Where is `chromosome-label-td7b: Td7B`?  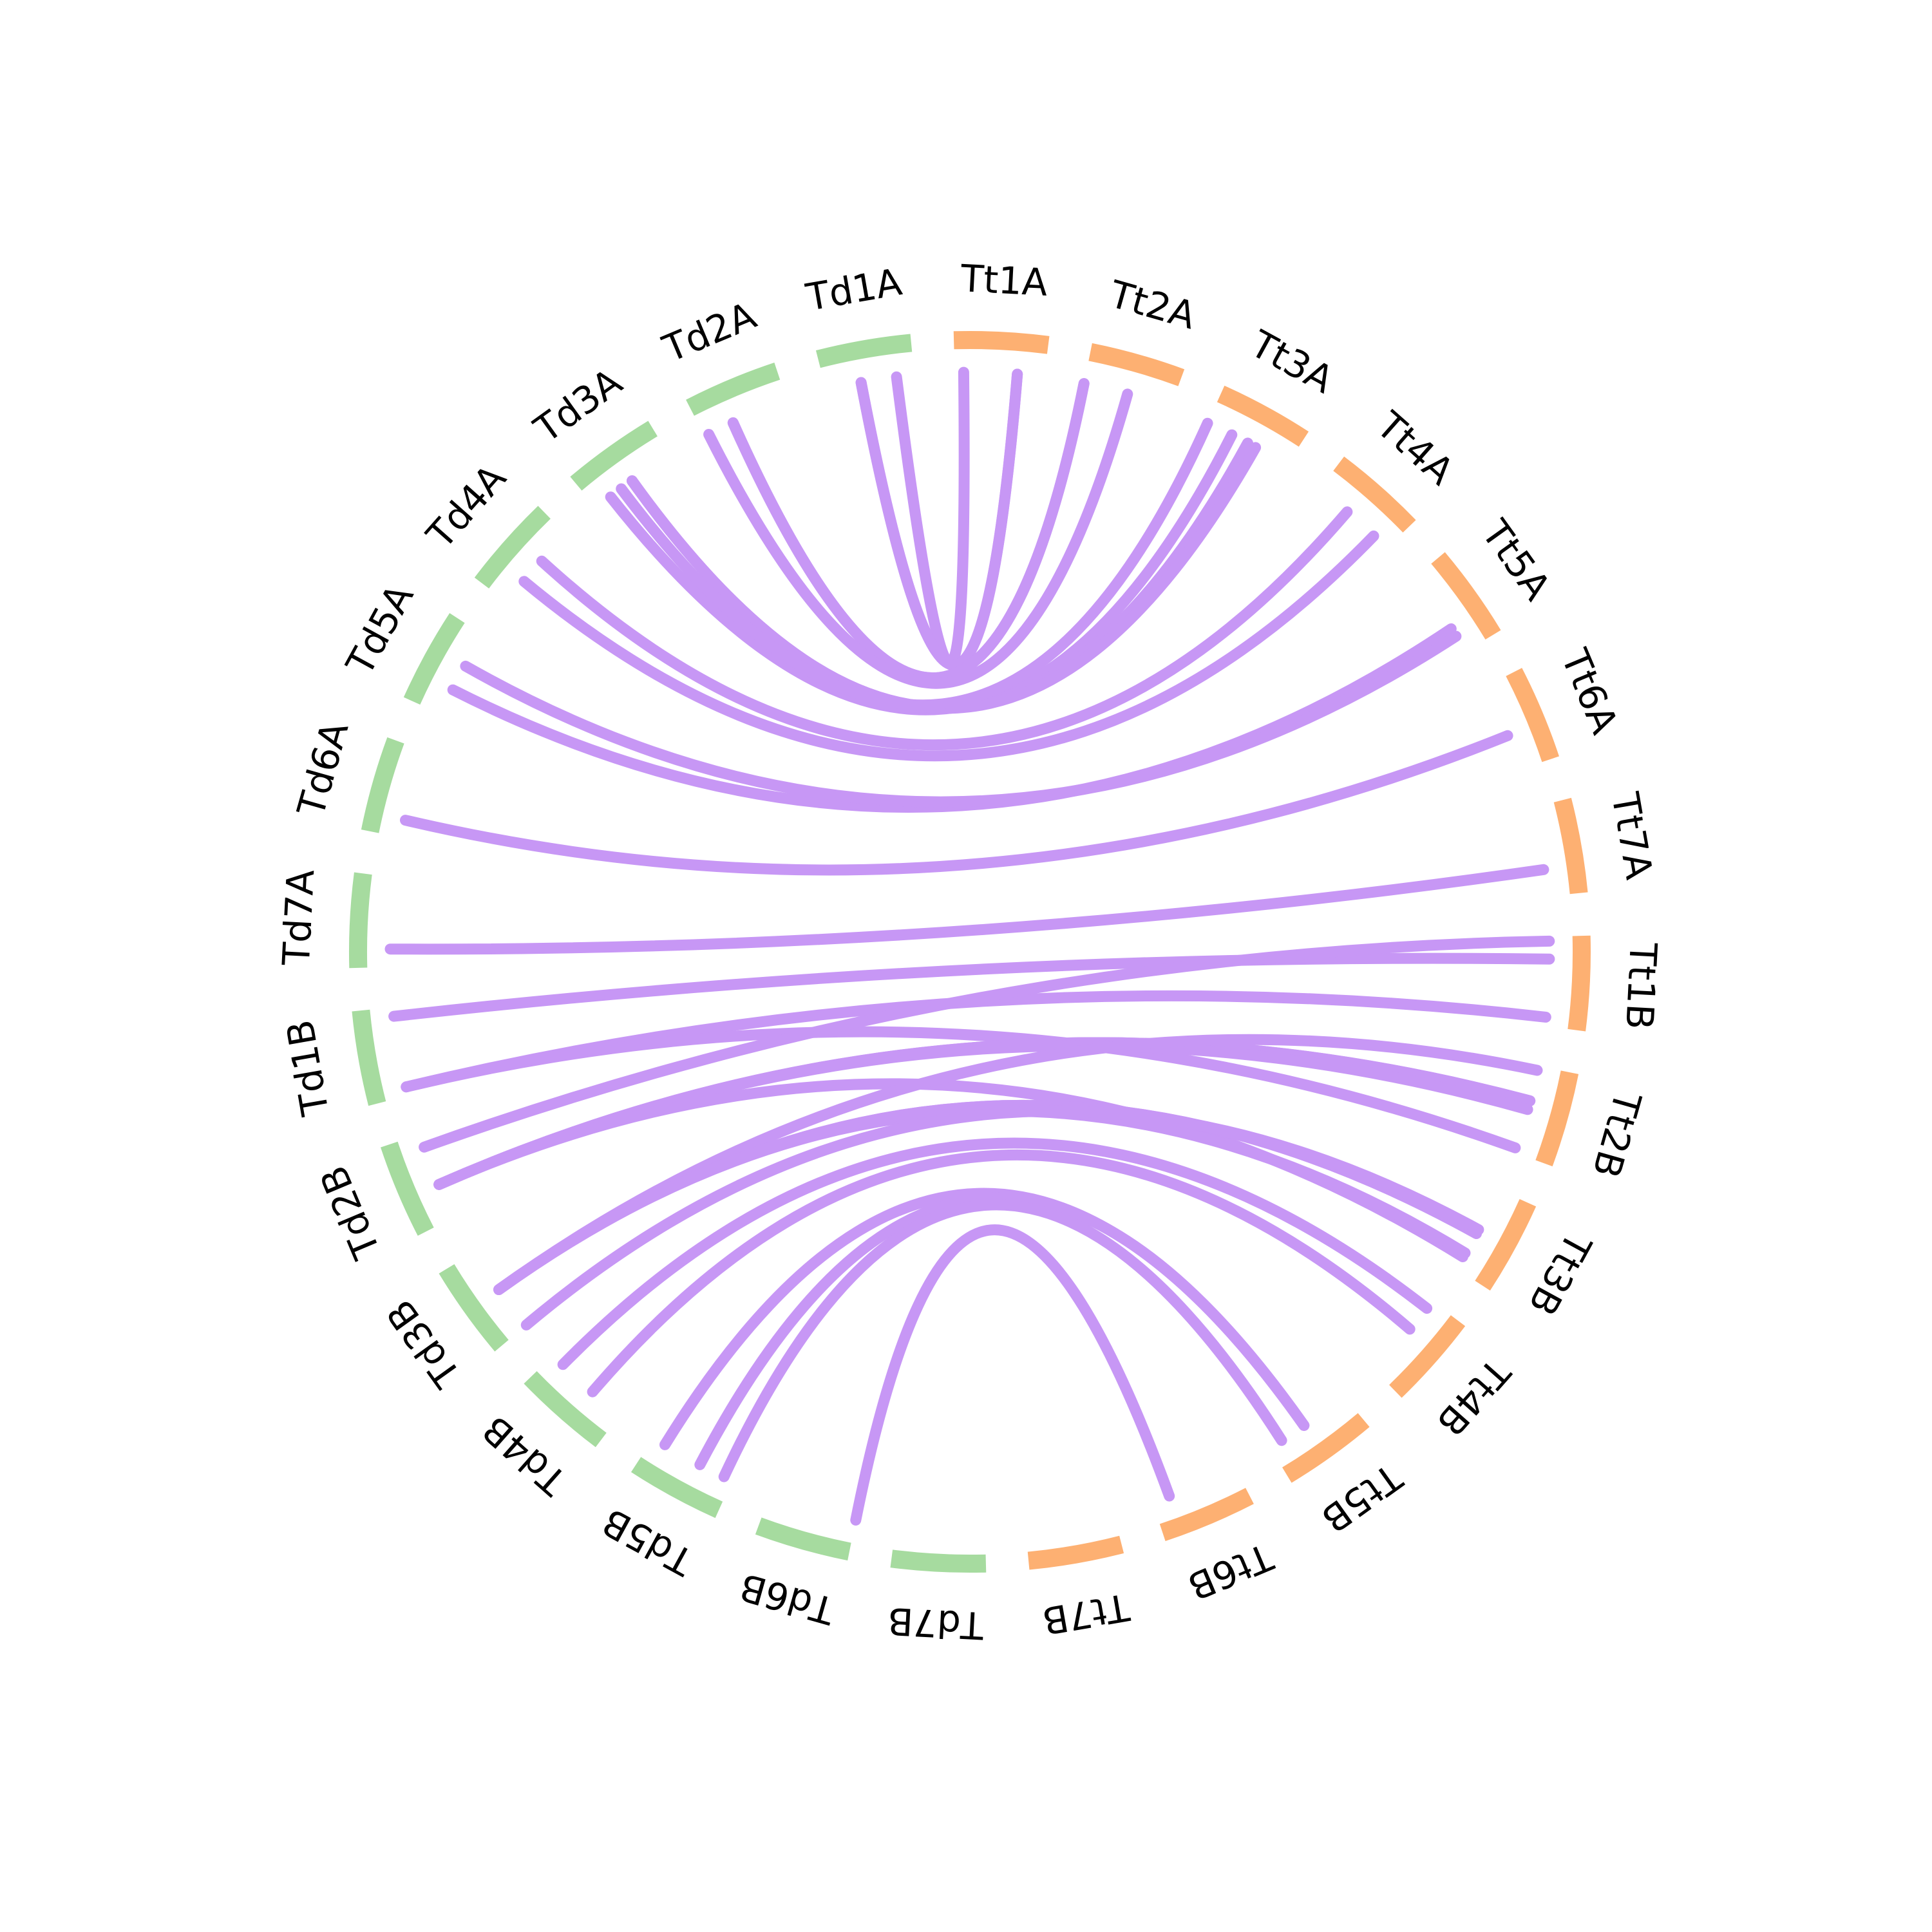
chromosome-label-td7b: Td7B is located at coordinates (936, 1624).